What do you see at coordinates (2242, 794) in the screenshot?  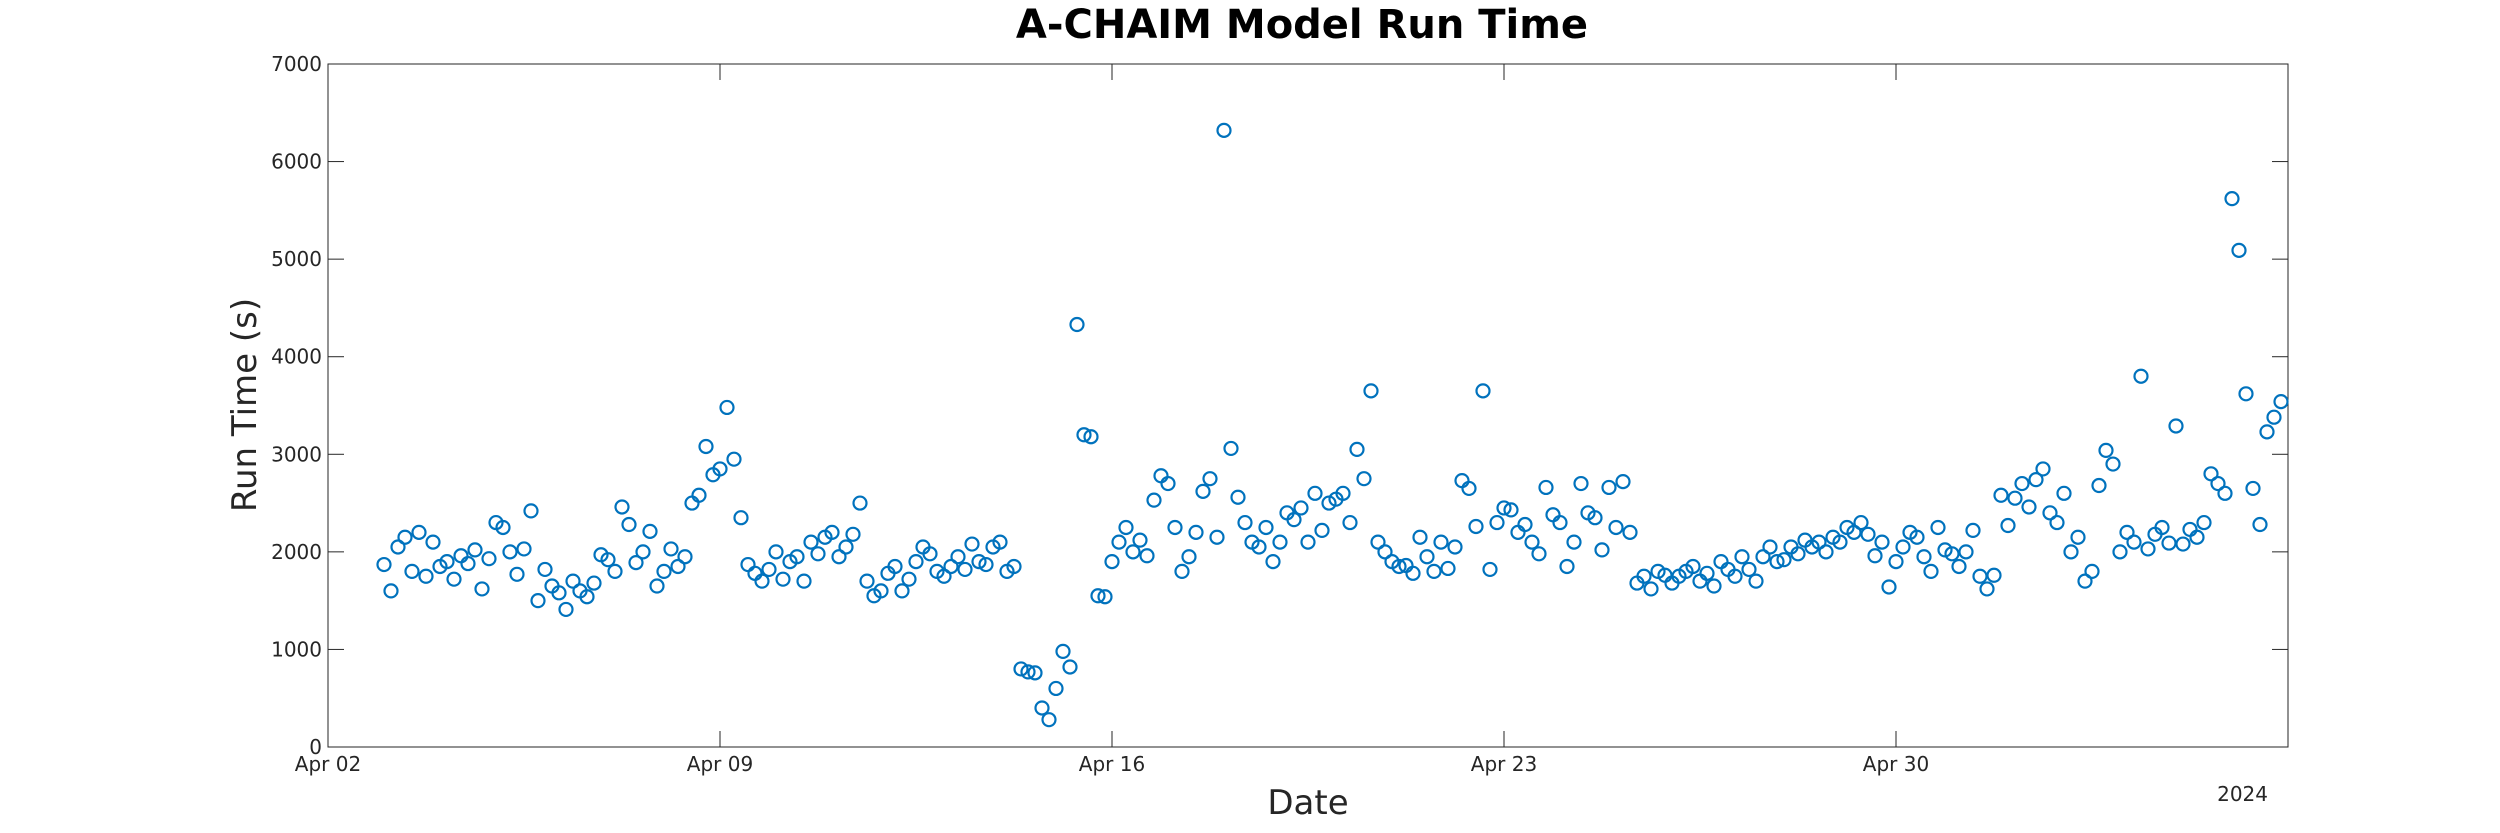 I see `year-label: 2024` at bounding box center [2242, 794].